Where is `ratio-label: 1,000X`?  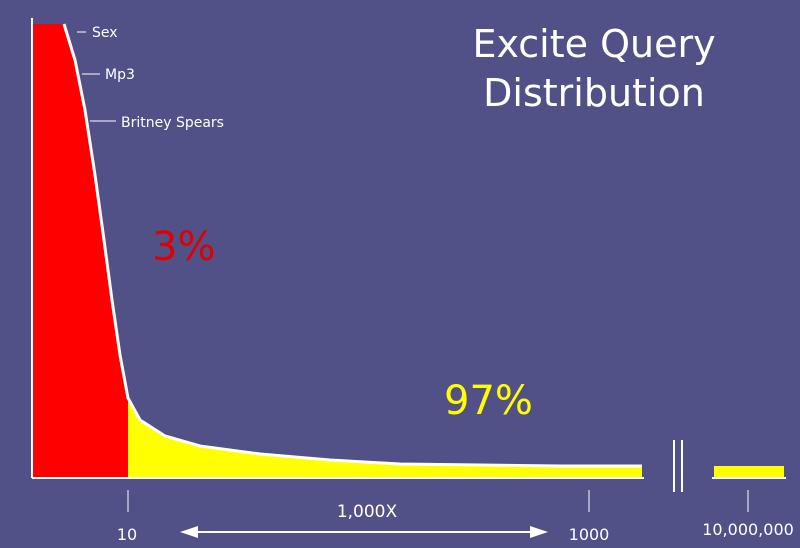 ratio-label: 1,000X is located at coordinates (367, 512).